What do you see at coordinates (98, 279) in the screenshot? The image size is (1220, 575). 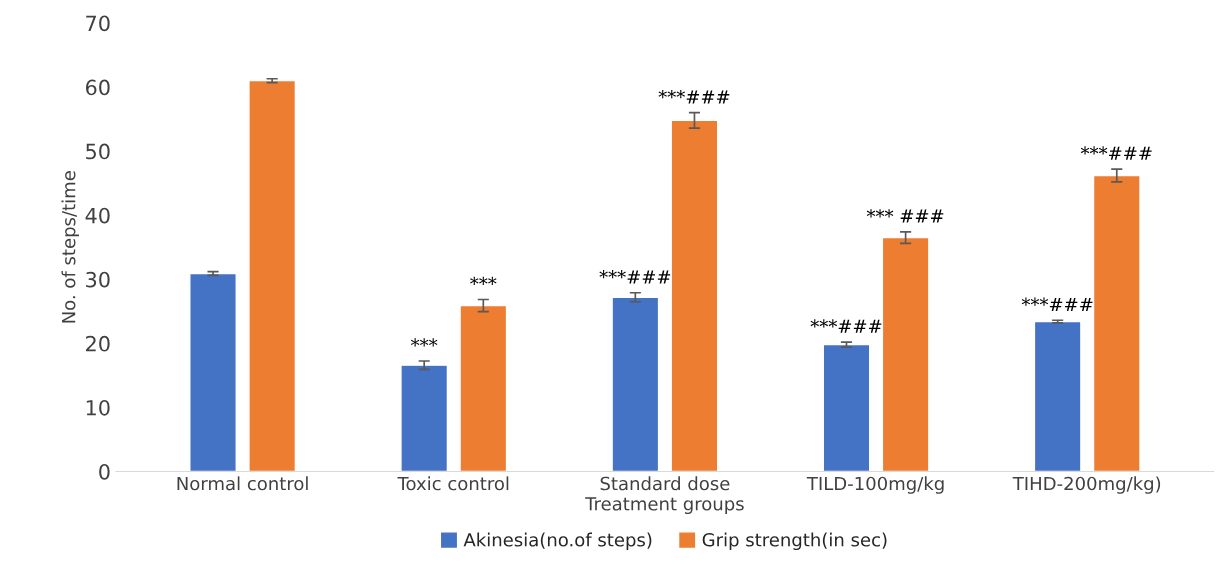 I see `y-tick-label: 30` at bounding box center [98, 279].